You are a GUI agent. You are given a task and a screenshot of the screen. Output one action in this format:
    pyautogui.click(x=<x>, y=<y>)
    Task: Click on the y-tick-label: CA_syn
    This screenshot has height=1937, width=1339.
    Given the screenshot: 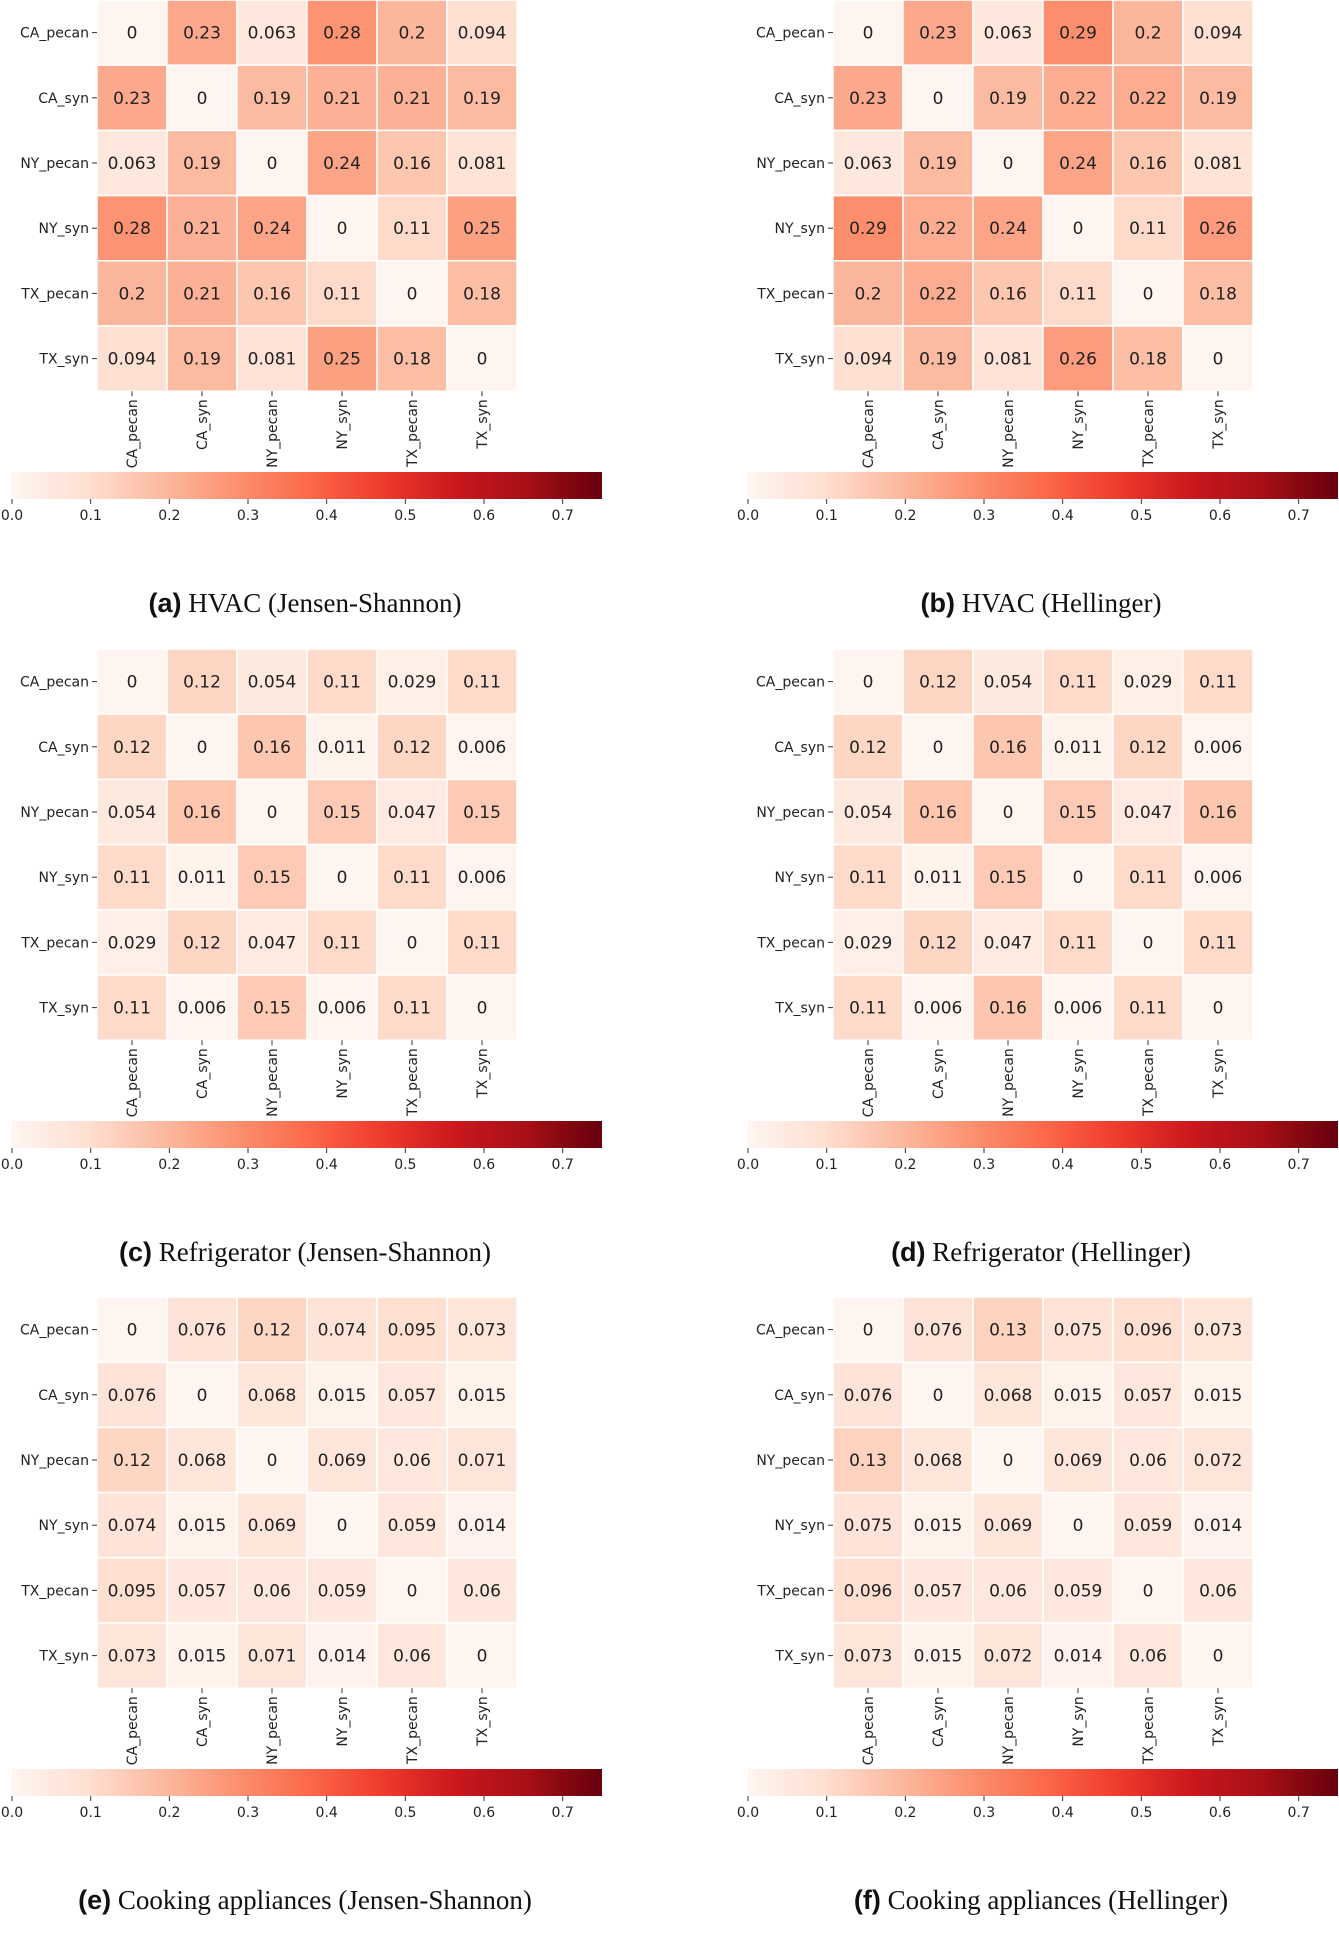 What is the action you would take?
    pyautogui.click(x=63, y=1396)
    